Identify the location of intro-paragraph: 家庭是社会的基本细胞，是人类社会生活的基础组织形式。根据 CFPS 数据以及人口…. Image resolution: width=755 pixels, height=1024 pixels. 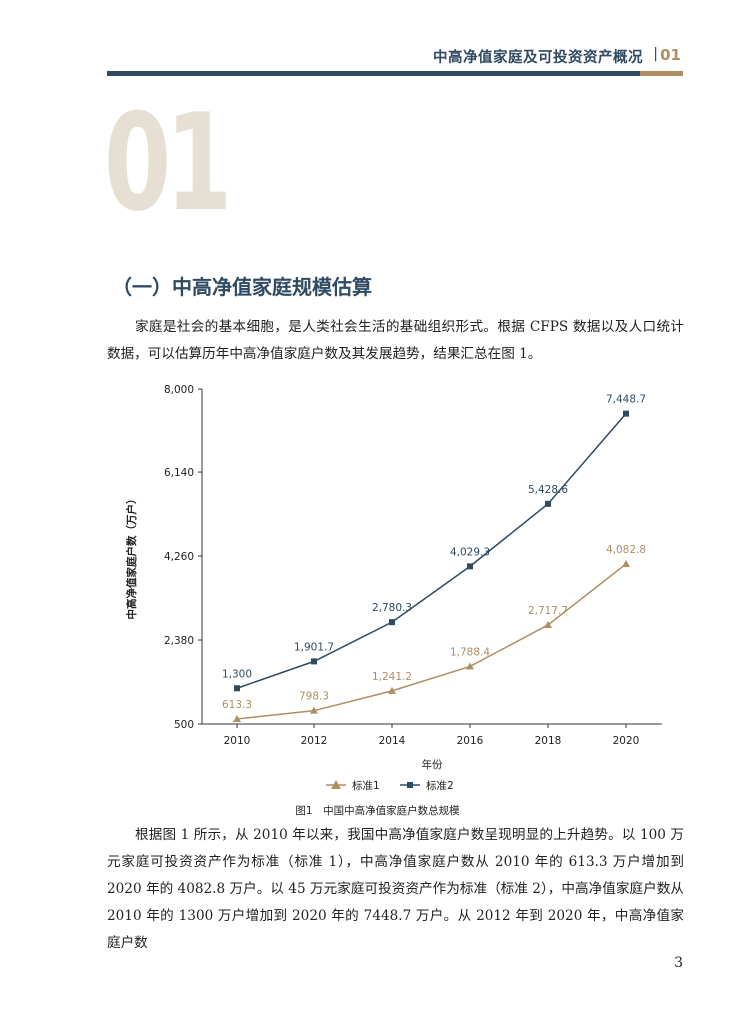
(395, 340).